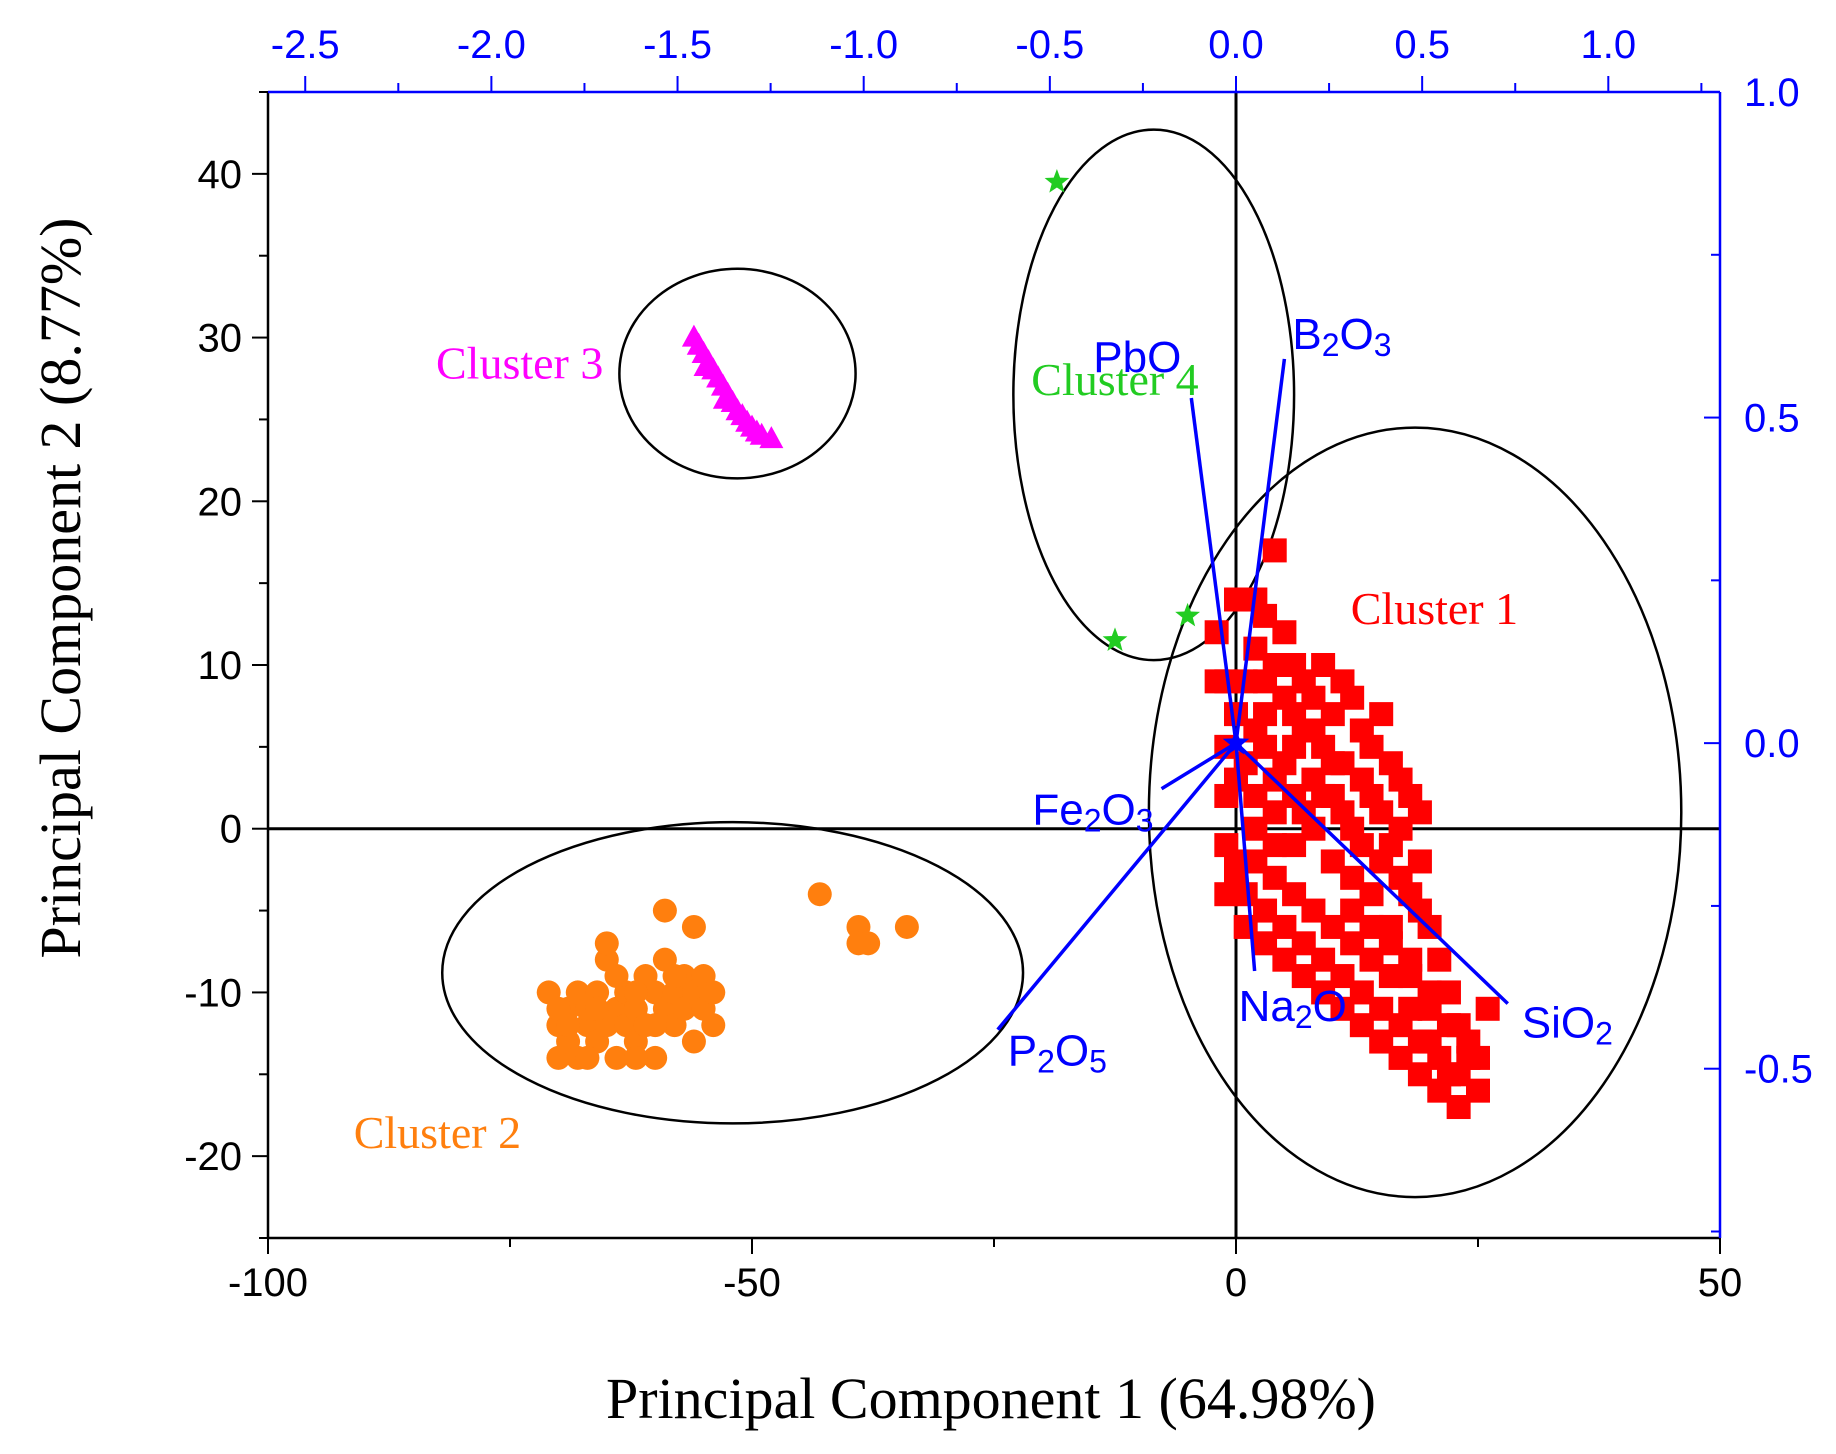  Describe the element at coordinates (1422, 45) in the screenshot. I see `x2-tick-label: 0.5` at that location.